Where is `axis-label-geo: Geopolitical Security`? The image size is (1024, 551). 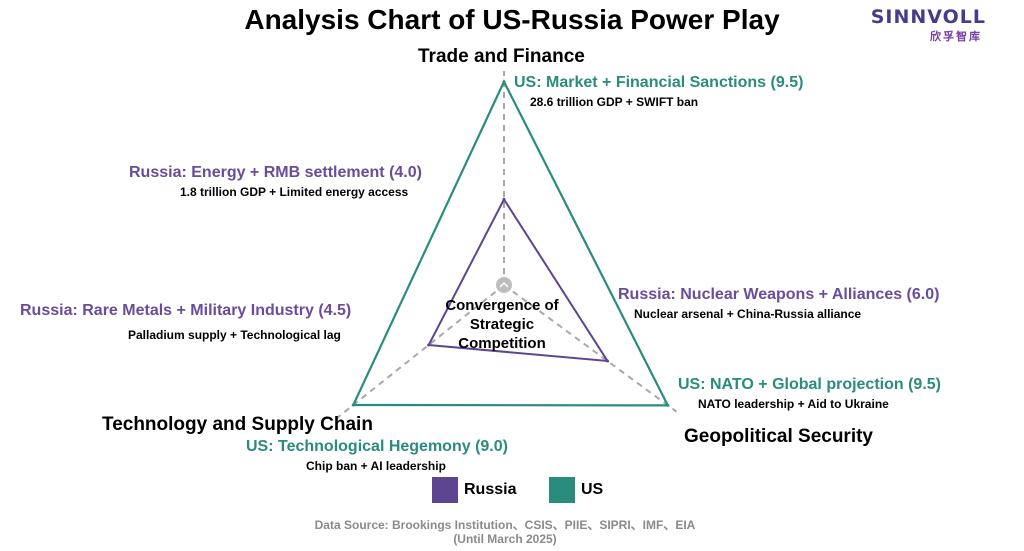
axis-label-geo: Geopolitical Security is located at coordinates (778, 436).